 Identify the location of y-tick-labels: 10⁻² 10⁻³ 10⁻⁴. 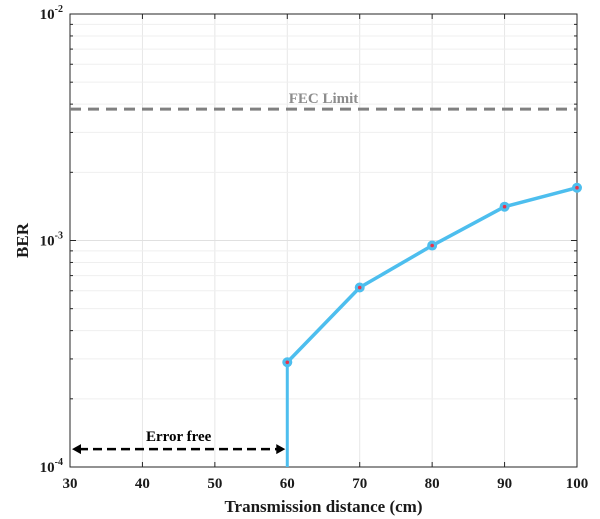
(51, 240).